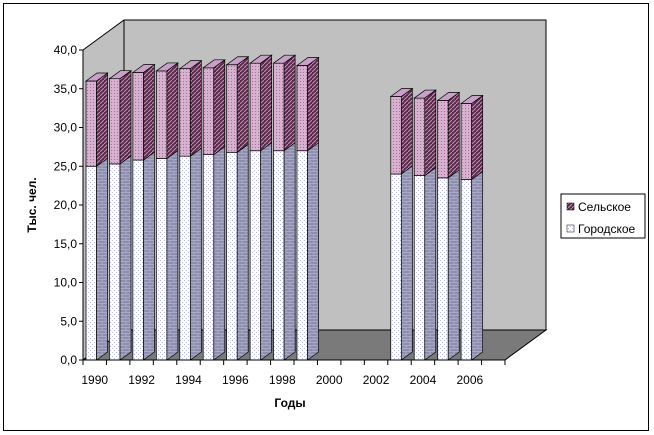 The width and height of the screenshot is (654, 435). What do you see at coordinates (185, 258) in the screenshot?
I see `bar-urban-1994` at bounding box center [185, 258].